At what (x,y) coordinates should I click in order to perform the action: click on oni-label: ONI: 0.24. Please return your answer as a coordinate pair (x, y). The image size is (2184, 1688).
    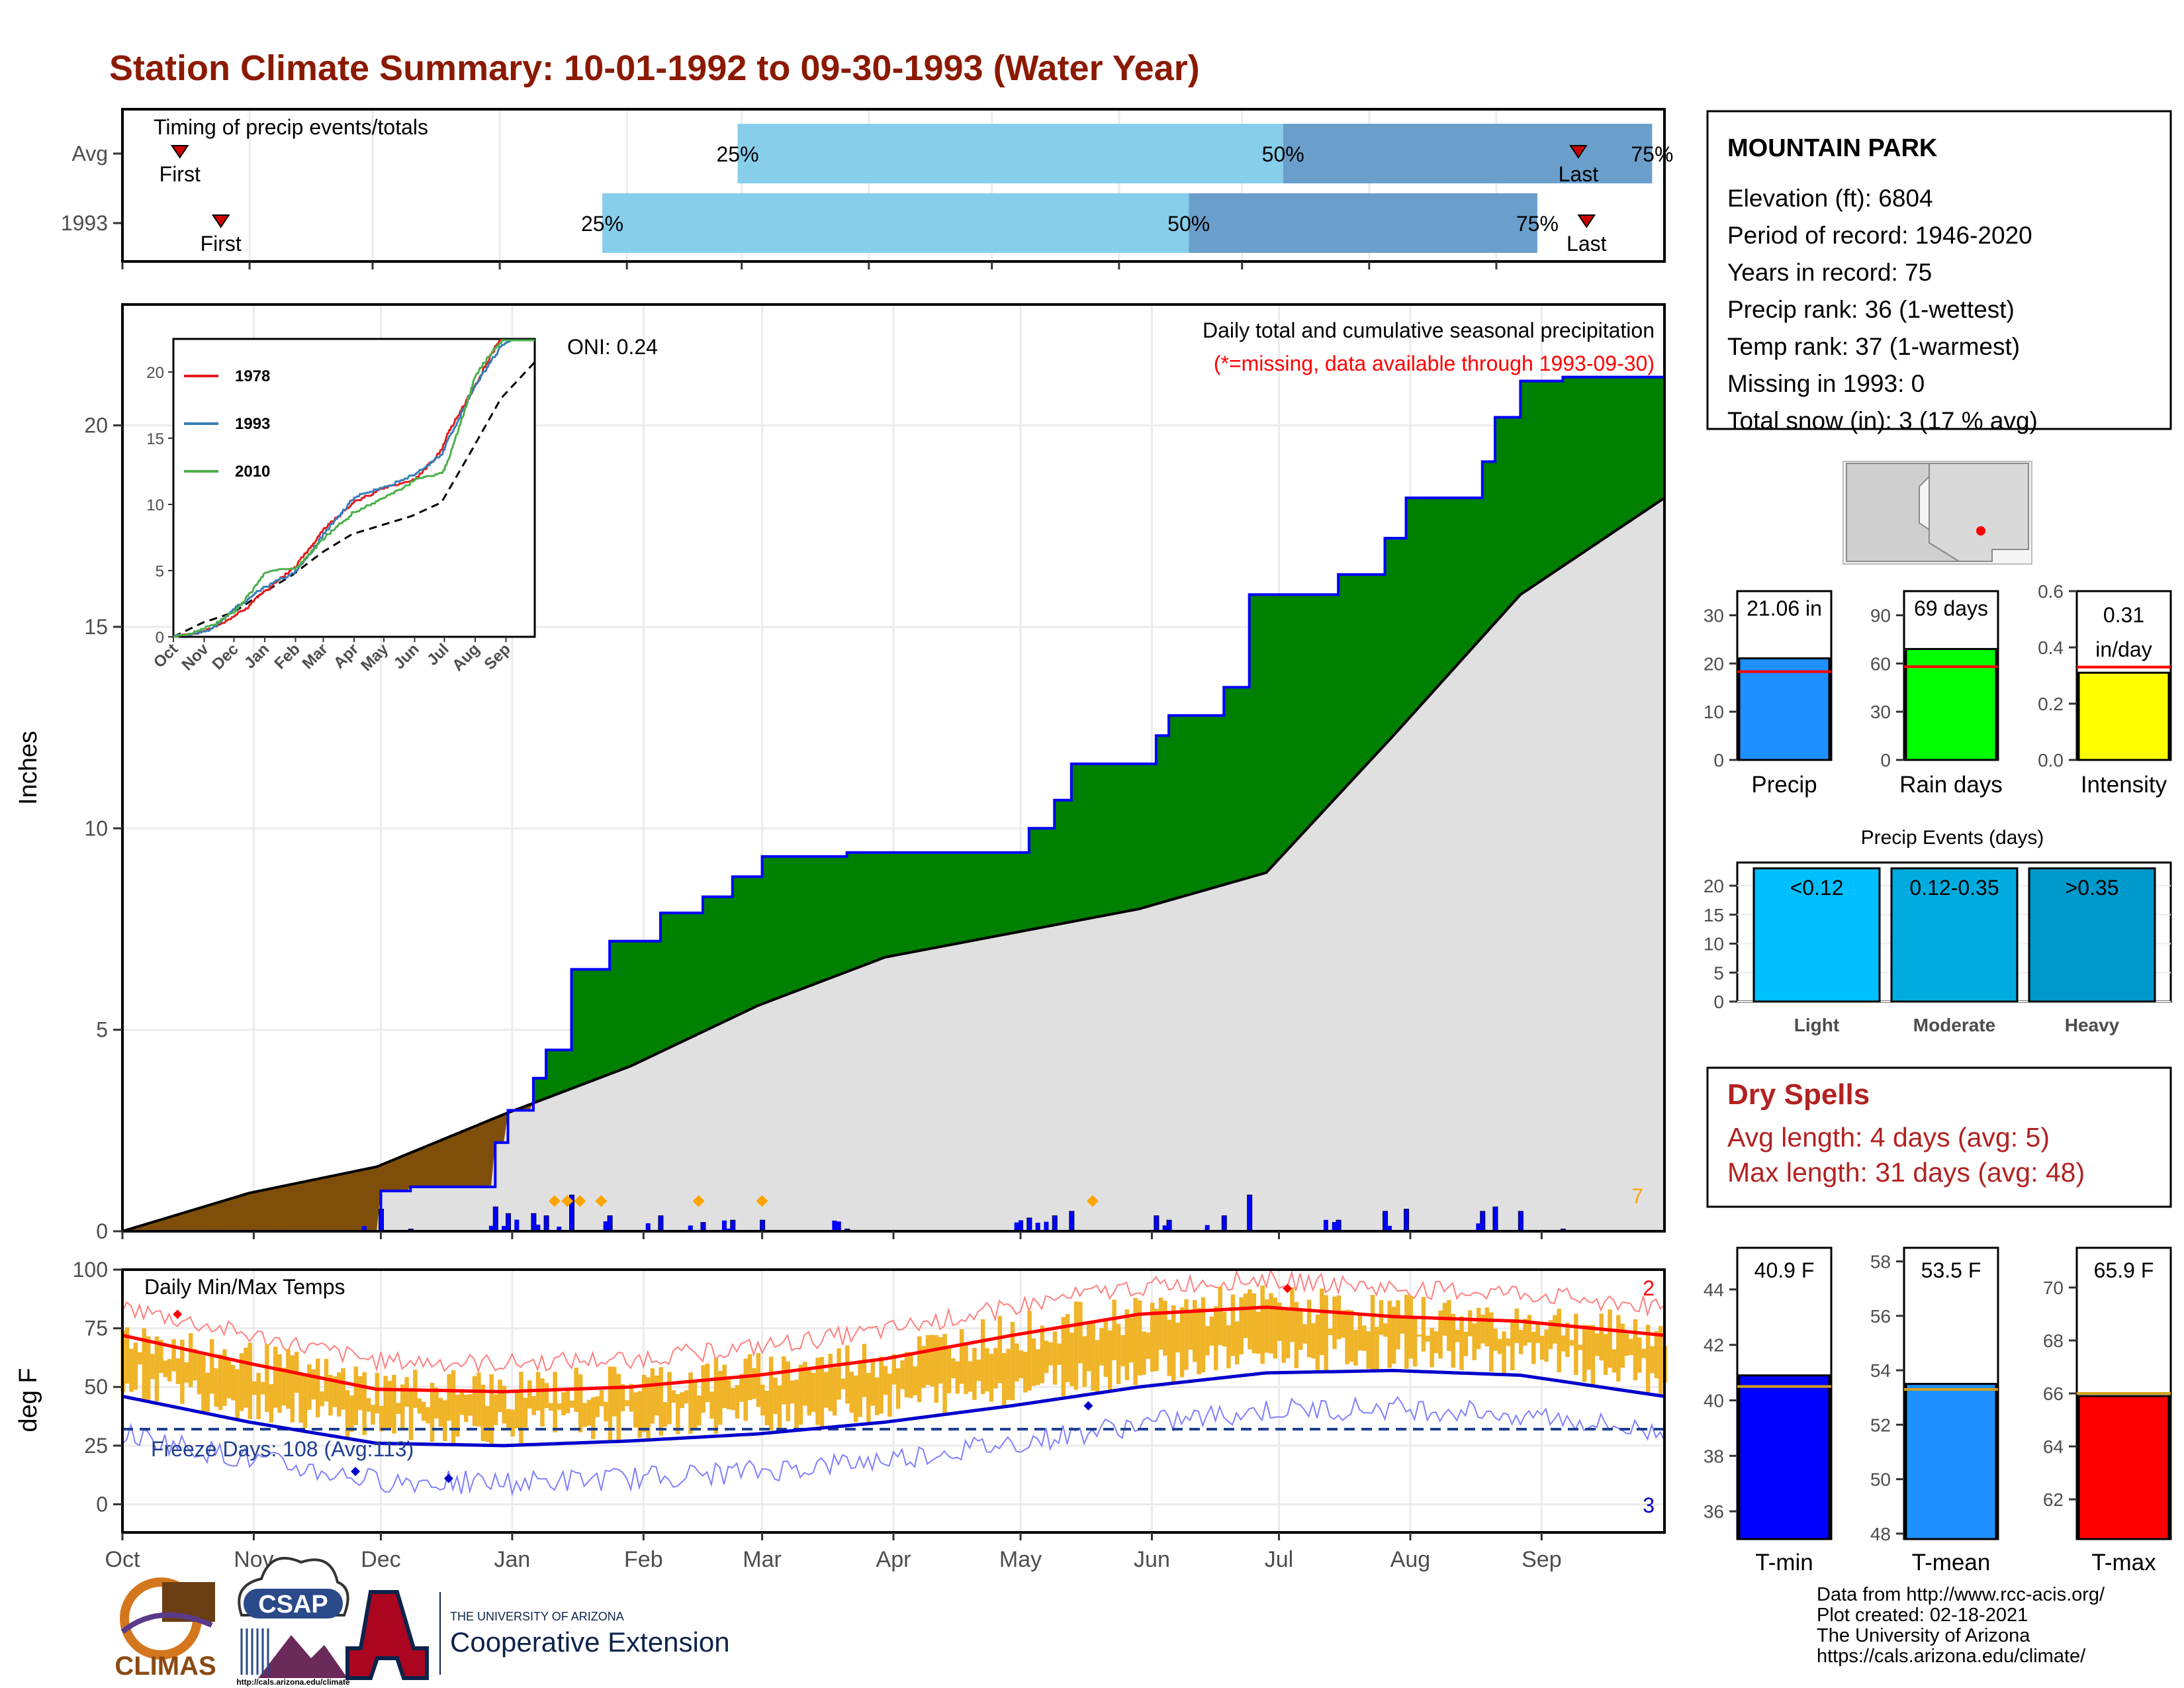
    Looking at the image, I should click on (612, 347).